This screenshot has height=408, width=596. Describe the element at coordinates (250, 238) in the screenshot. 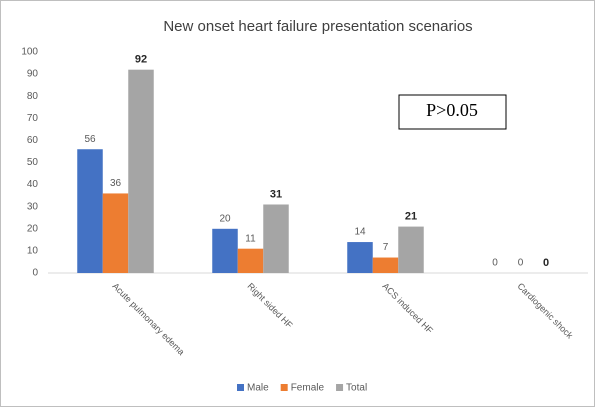

I see `data-label: 11` at that location.